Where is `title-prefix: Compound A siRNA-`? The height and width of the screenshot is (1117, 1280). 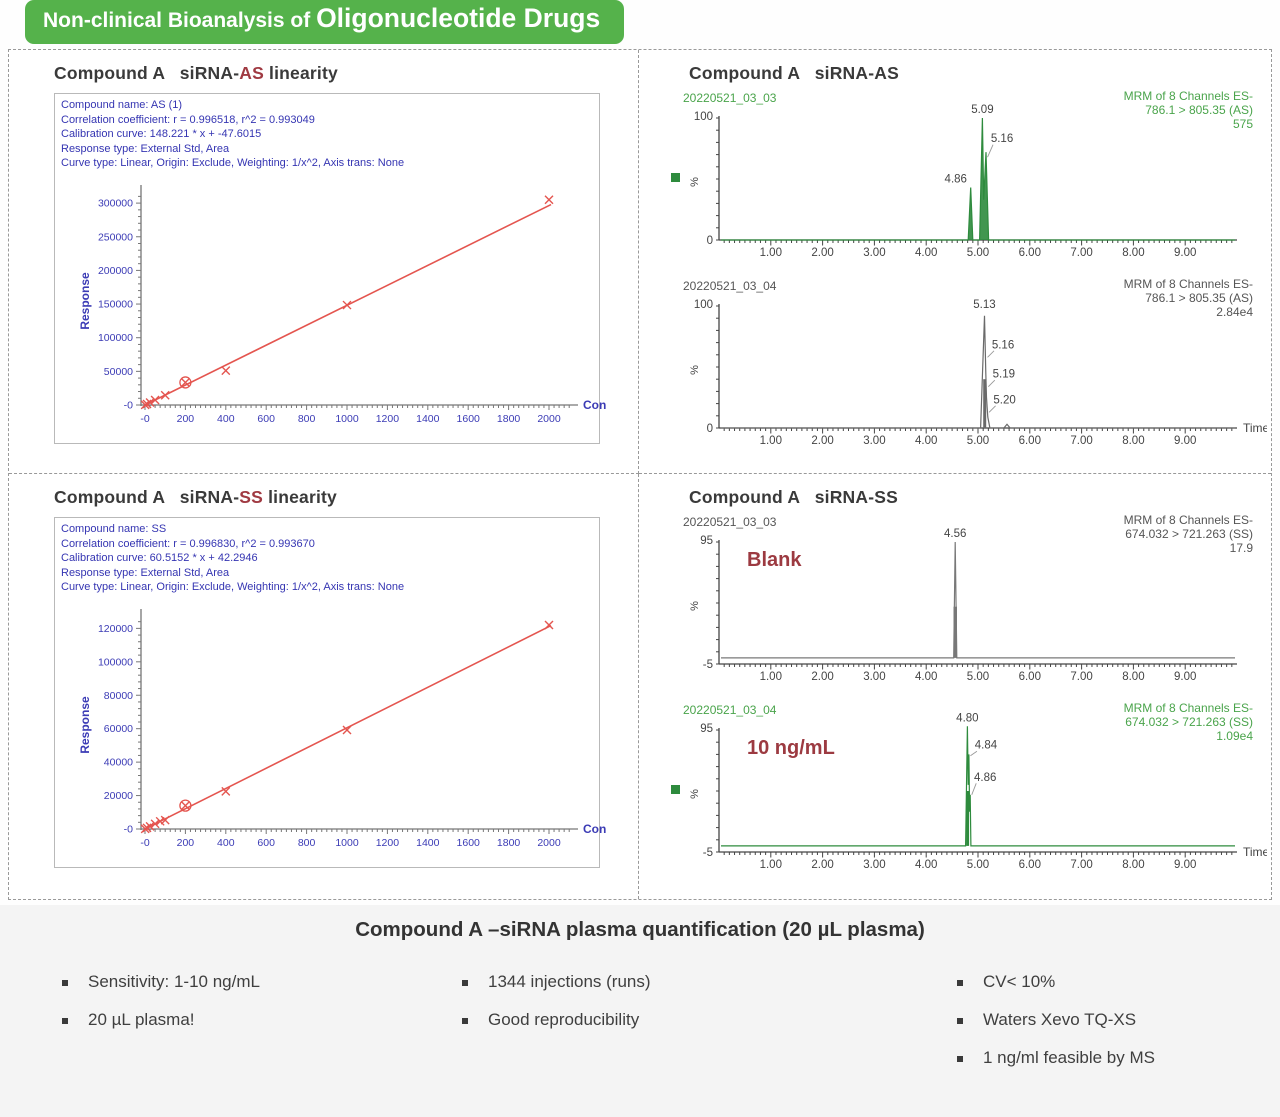 title-prefix: Compound A siRNA- is located at coordinates (147, 73).